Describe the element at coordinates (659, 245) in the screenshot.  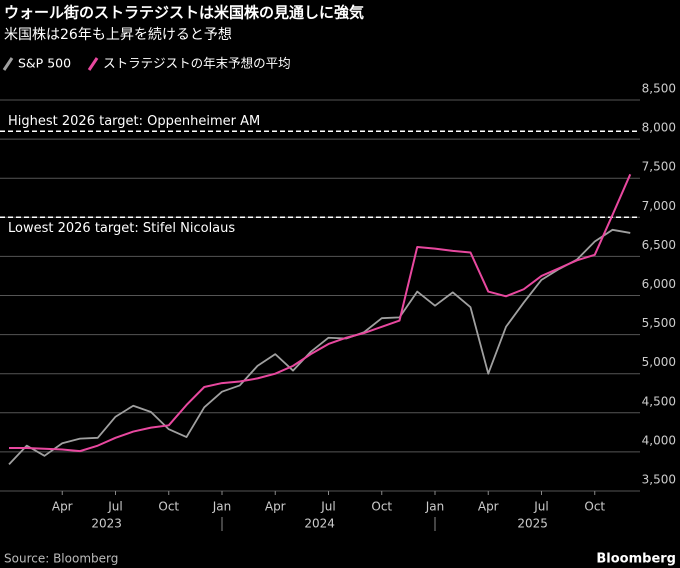
I see `y-tick-label: 6,500` at that location.